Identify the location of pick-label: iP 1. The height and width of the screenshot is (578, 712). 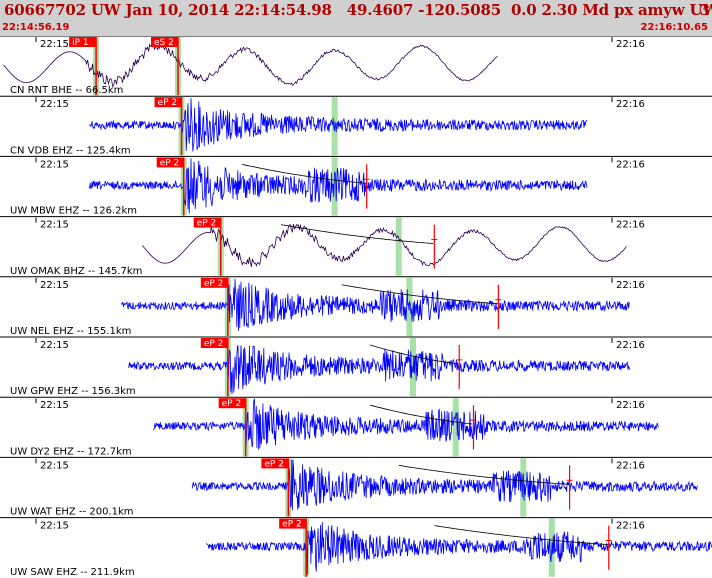
(80, 43).